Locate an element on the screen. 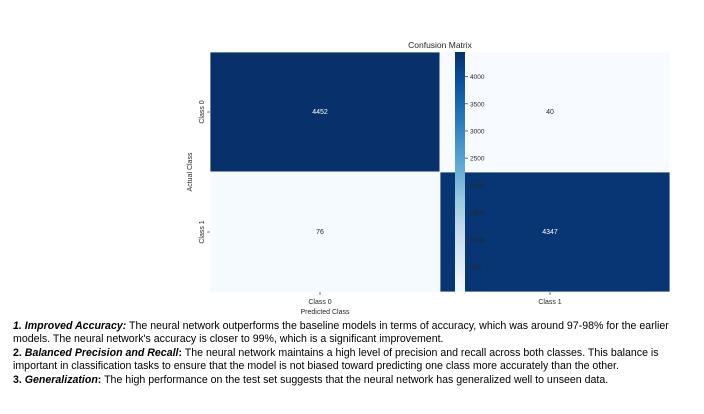  y-tick-label: Class 1 is located at coordinates (202, 231).